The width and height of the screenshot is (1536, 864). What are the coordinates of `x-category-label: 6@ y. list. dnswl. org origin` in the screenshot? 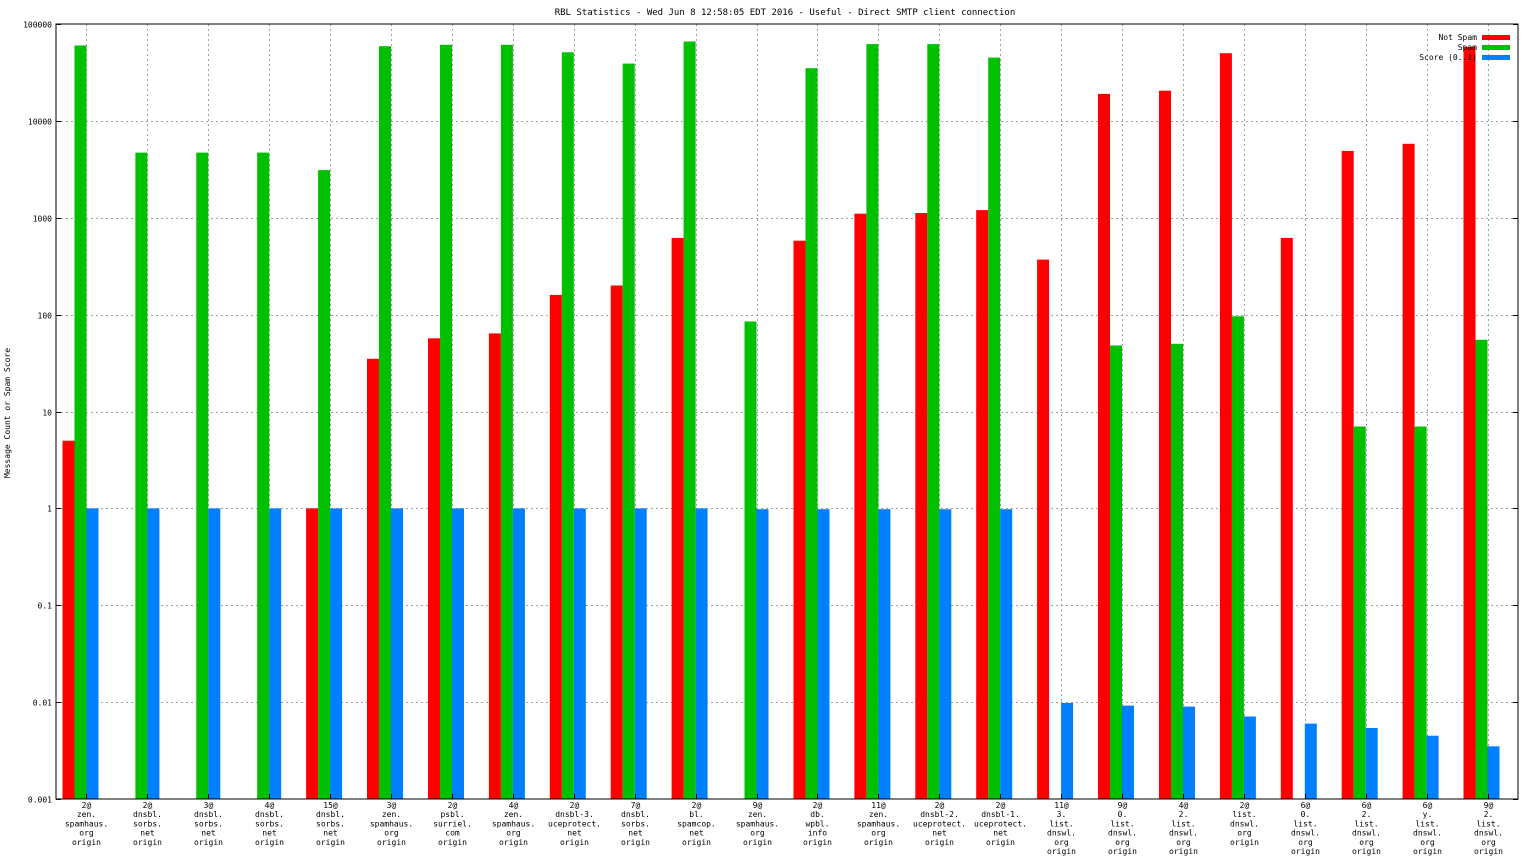 It's located at (1427, 828).